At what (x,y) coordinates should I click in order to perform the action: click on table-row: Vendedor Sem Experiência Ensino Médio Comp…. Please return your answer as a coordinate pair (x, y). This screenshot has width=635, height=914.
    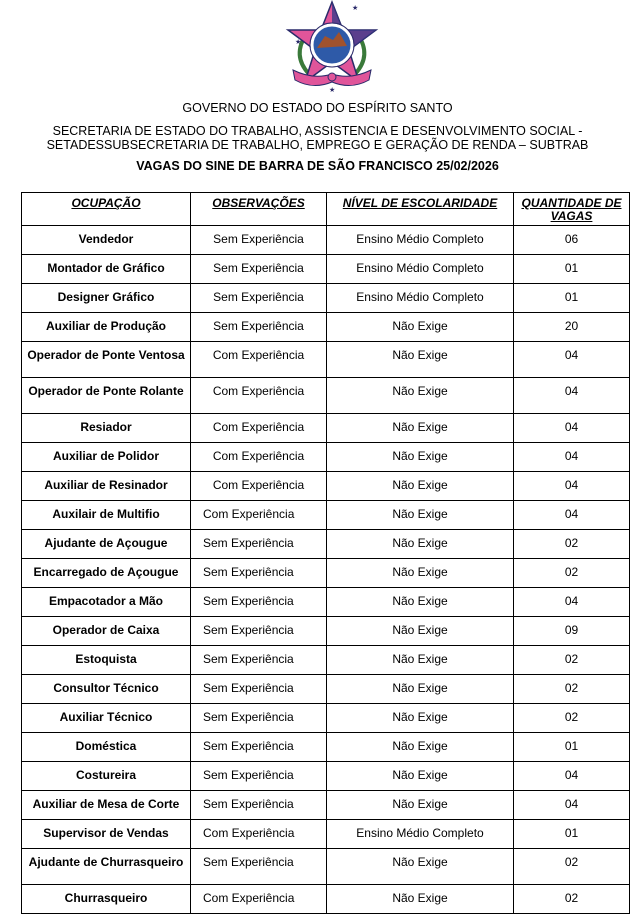
    Looking at the image, I should click on (325, 240).